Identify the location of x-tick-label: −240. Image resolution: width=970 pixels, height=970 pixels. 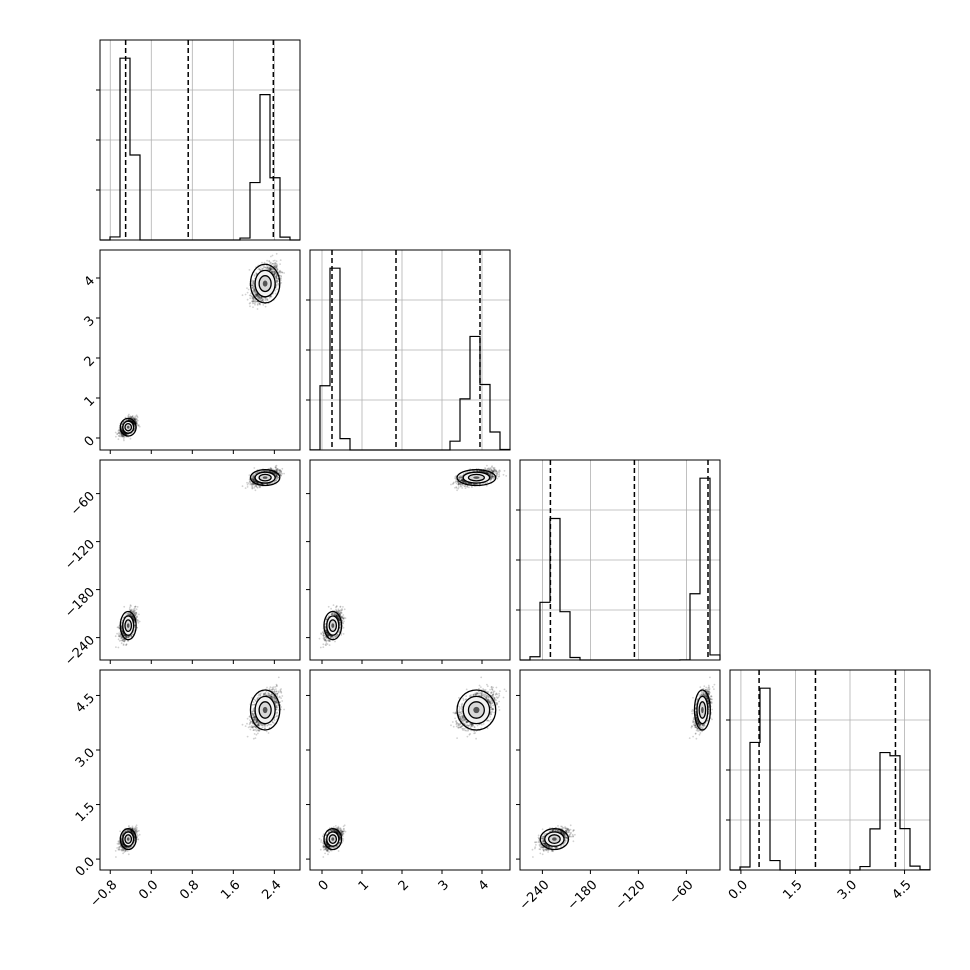
(535, 896).